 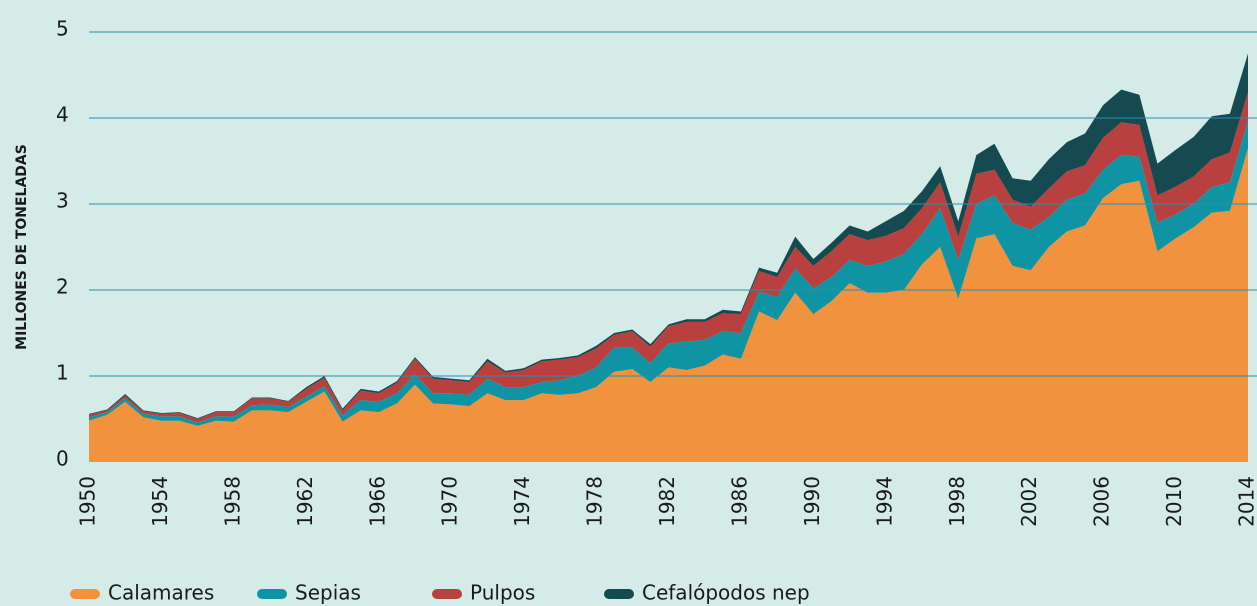 What do you see at coordinates (232, 501) in the screenshot?
I see `x-tick-label: 1958` at bounding box center [232, 501].